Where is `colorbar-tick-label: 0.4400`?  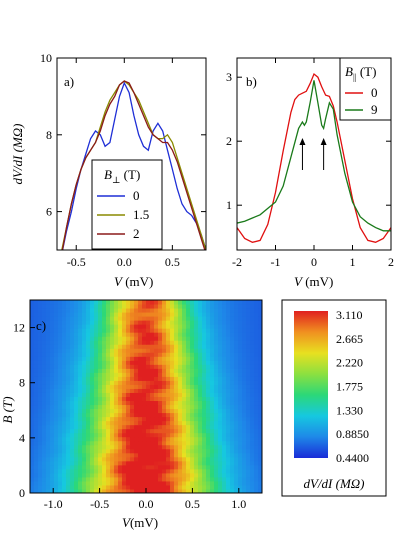
colorbar-tick-label: 0.4400 is located at coordinates (352, 458).